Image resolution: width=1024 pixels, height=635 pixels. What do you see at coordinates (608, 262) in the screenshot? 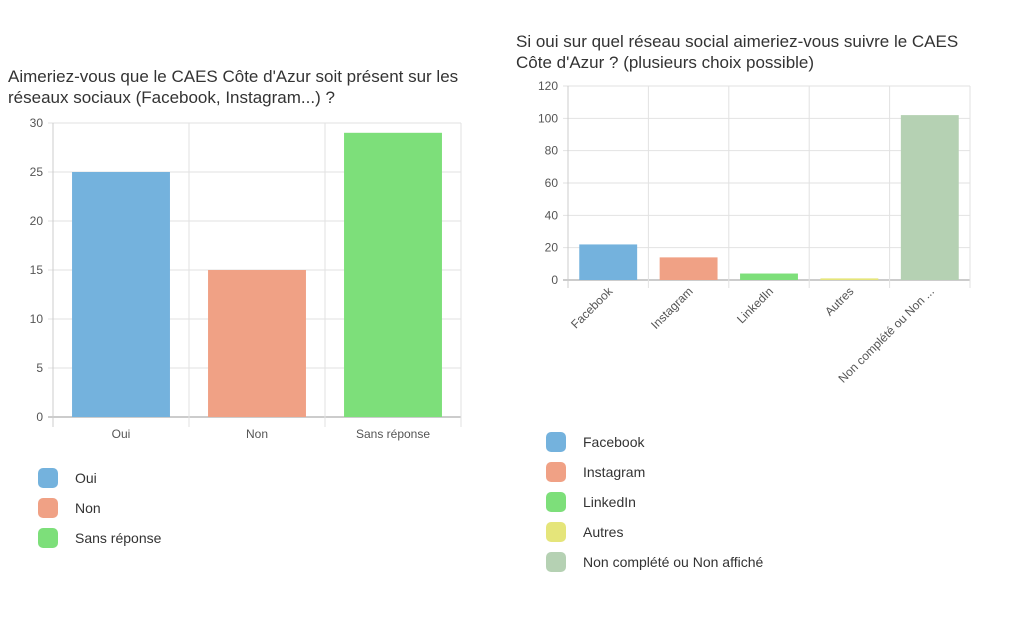
I see `bar-facebook` at bounding box center [608, 262].